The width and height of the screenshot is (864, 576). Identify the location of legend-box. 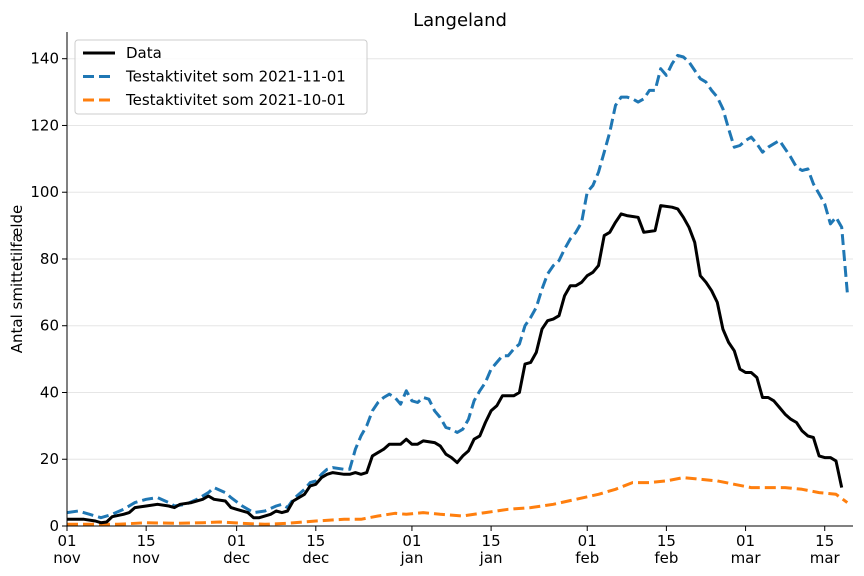
(221, 77).